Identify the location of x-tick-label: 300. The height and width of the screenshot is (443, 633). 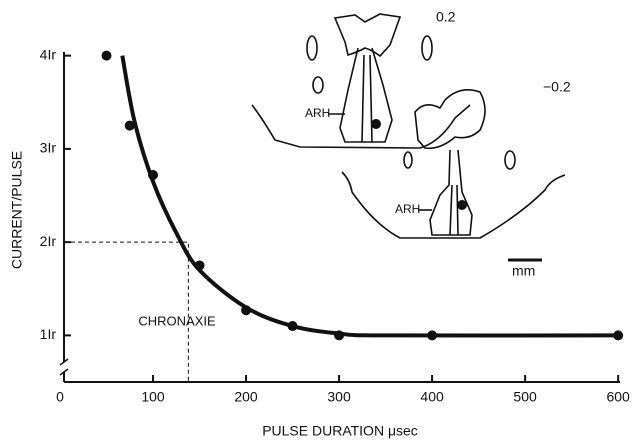
(339, 397).